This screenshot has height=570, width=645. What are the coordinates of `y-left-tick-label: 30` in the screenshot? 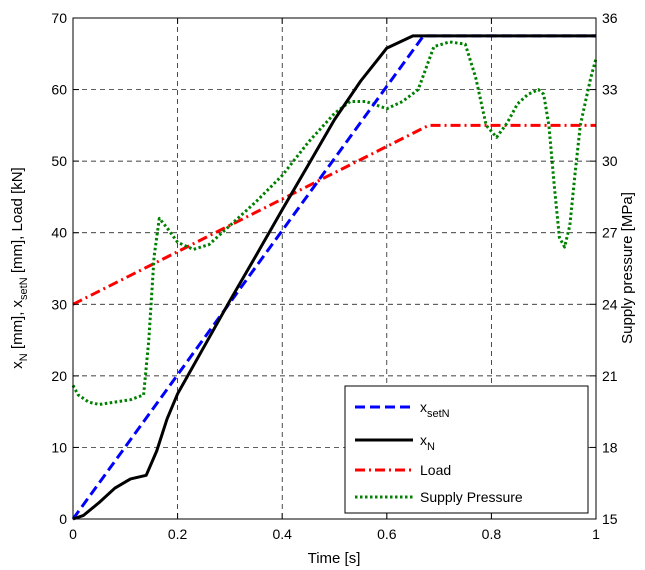 It's located at (59, 304).